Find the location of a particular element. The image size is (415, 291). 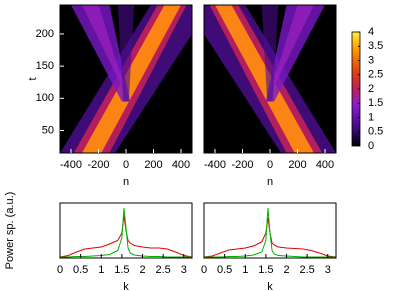

colorbar-tick-label: 0 is located at coordinates (371, 146).